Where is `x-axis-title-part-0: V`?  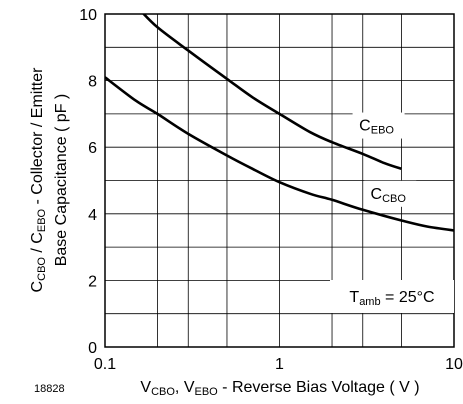
x-axis-title-part-0: V is located at coordinates (145, 387).